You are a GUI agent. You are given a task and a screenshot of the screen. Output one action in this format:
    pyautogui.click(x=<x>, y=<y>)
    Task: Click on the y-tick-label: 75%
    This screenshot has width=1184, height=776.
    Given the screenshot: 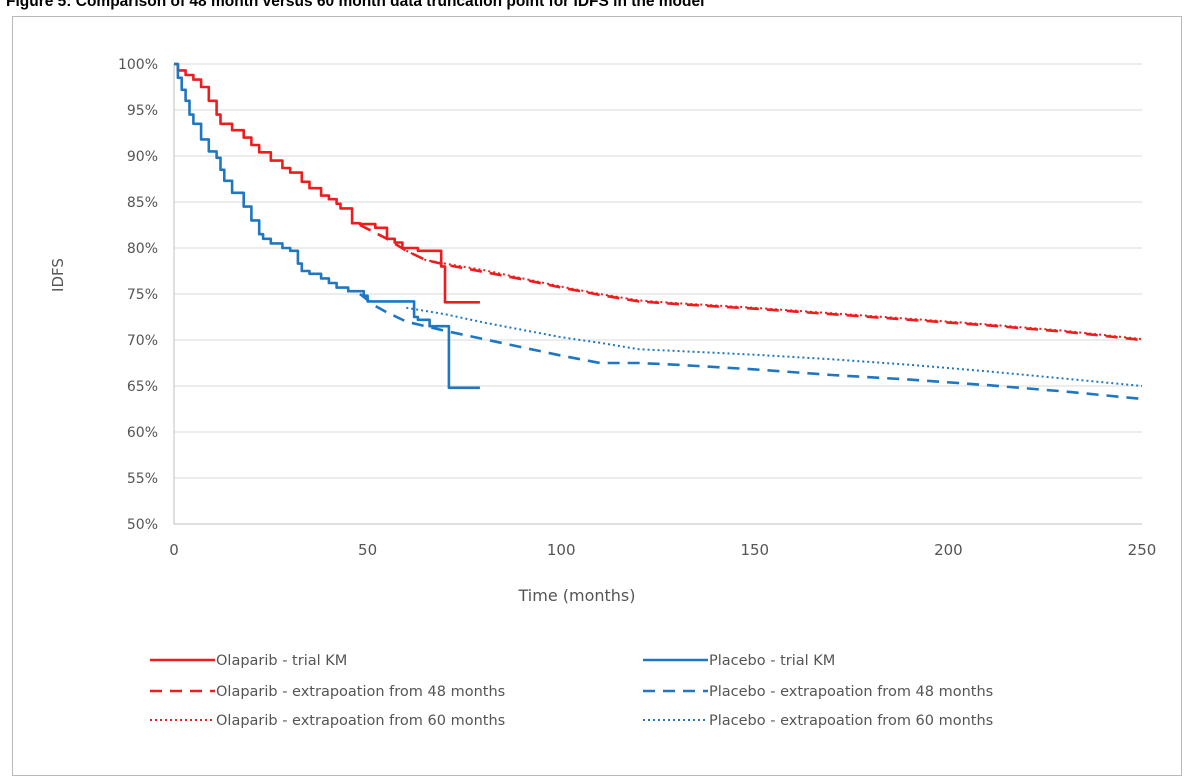 What is the action you would take?
    pyautogui.click(x=142, y=295)
    